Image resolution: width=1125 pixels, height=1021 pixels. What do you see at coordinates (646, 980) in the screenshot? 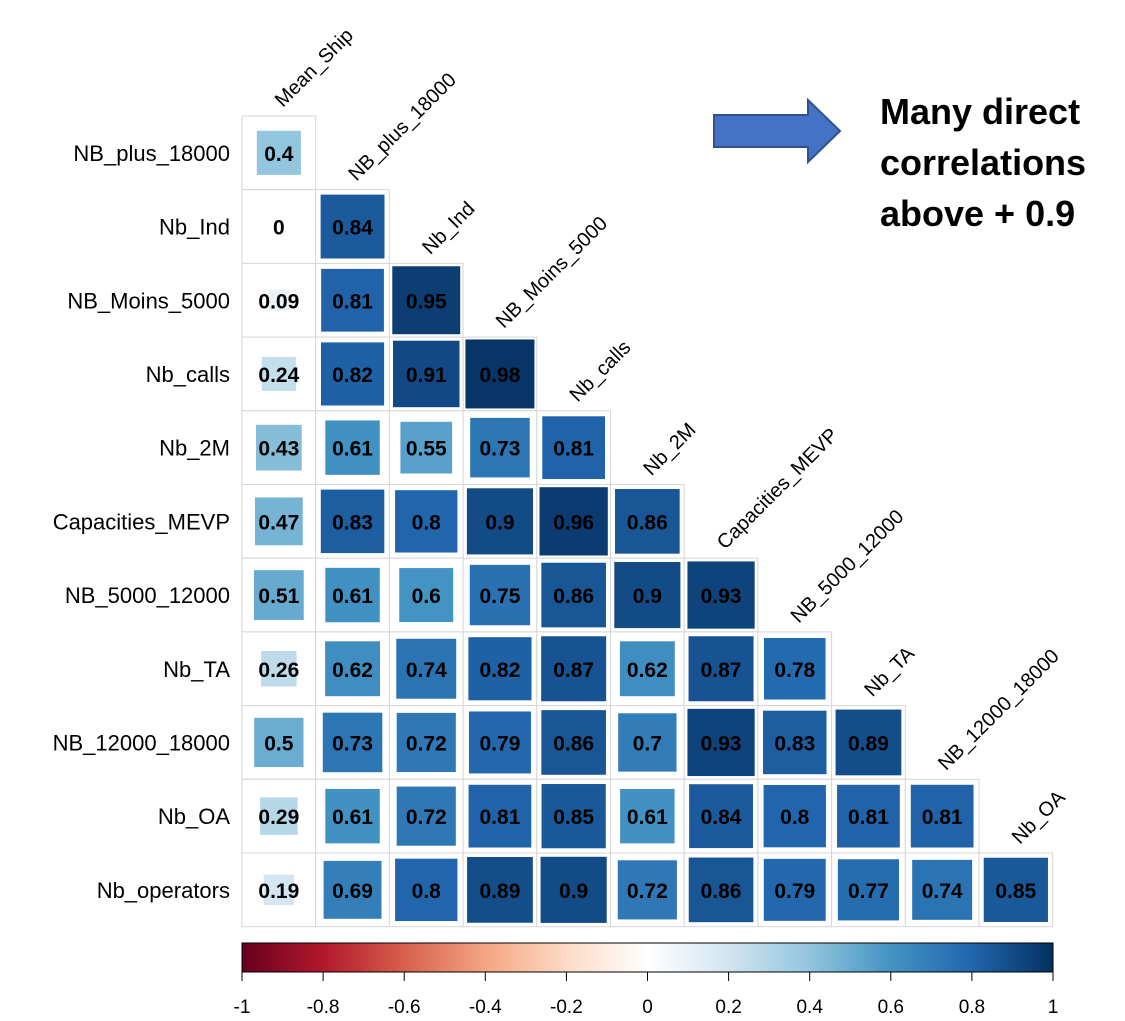
I see `colorbar: -1 -0.8 -0.6 -0.4 -0.2 0 0.2 0.4 0.6 0.8 1` at bounding box center [646, 980].